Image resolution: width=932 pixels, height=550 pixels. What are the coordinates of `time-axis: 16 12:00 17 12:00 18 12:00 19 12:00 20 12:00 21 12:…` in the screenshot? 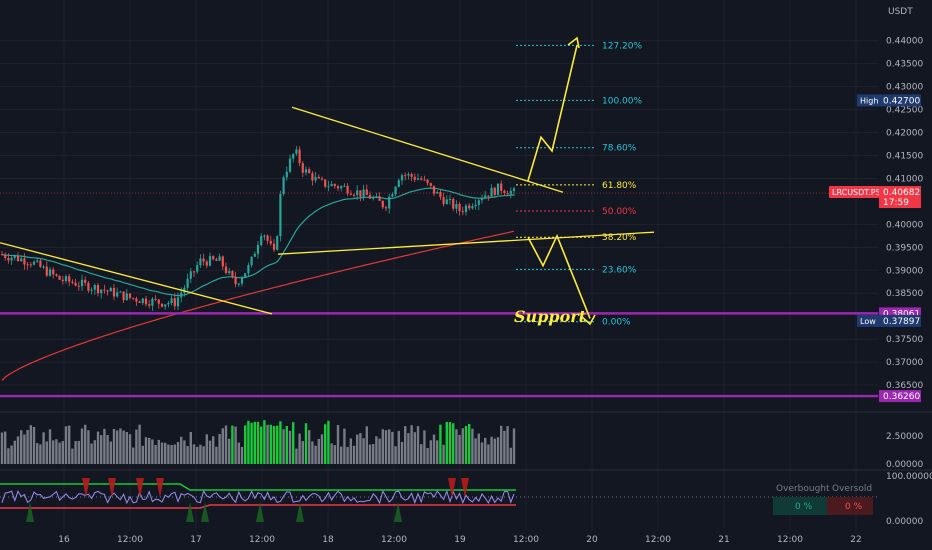 It's located at (459, 540).